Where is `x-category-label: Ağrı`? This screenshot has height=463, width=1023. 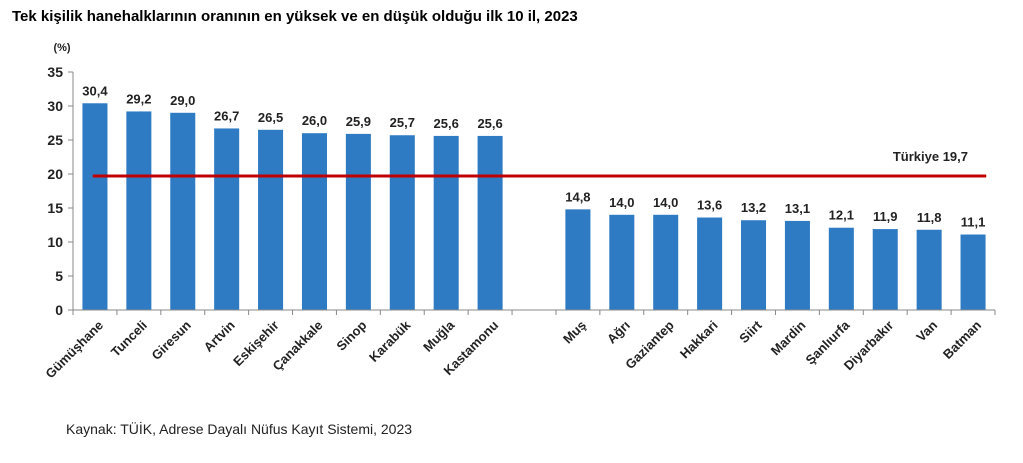
x-category-label: Ağrı is located at coordinates (618, 332).